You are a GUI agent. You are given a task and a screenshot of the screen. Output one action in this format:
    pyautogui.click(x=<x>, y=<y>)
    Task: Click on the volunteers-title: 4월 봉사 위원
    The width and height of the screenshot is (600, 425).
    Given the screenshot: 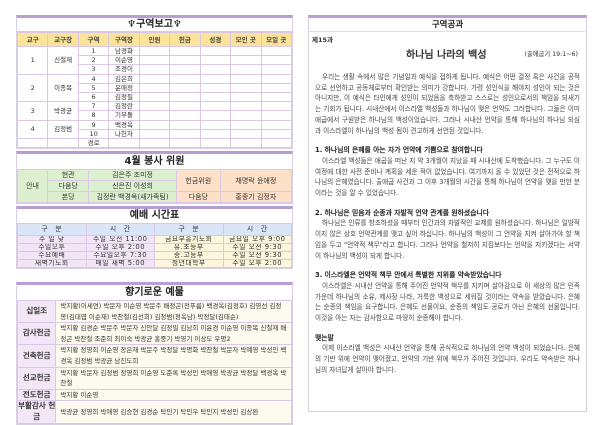 What is the action you would take?
    pyautogui.click(x=154, y=161)
    